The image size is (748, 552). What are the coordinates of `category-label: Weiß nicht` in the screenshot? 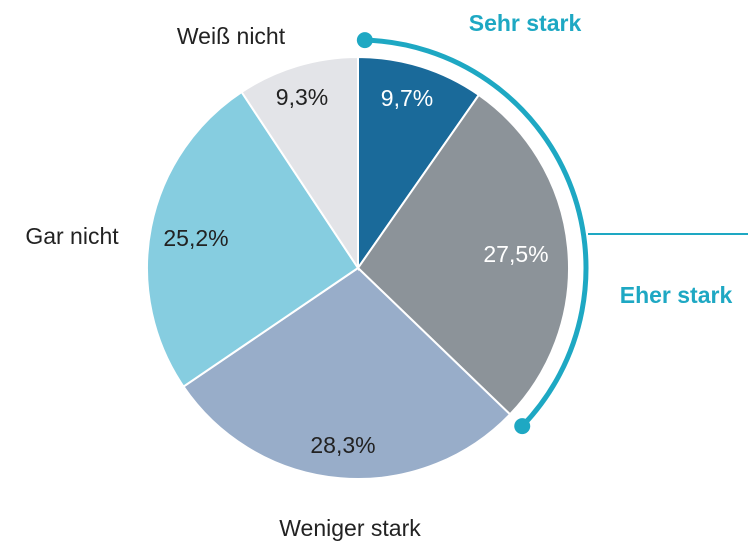 It's located at (231, 36).